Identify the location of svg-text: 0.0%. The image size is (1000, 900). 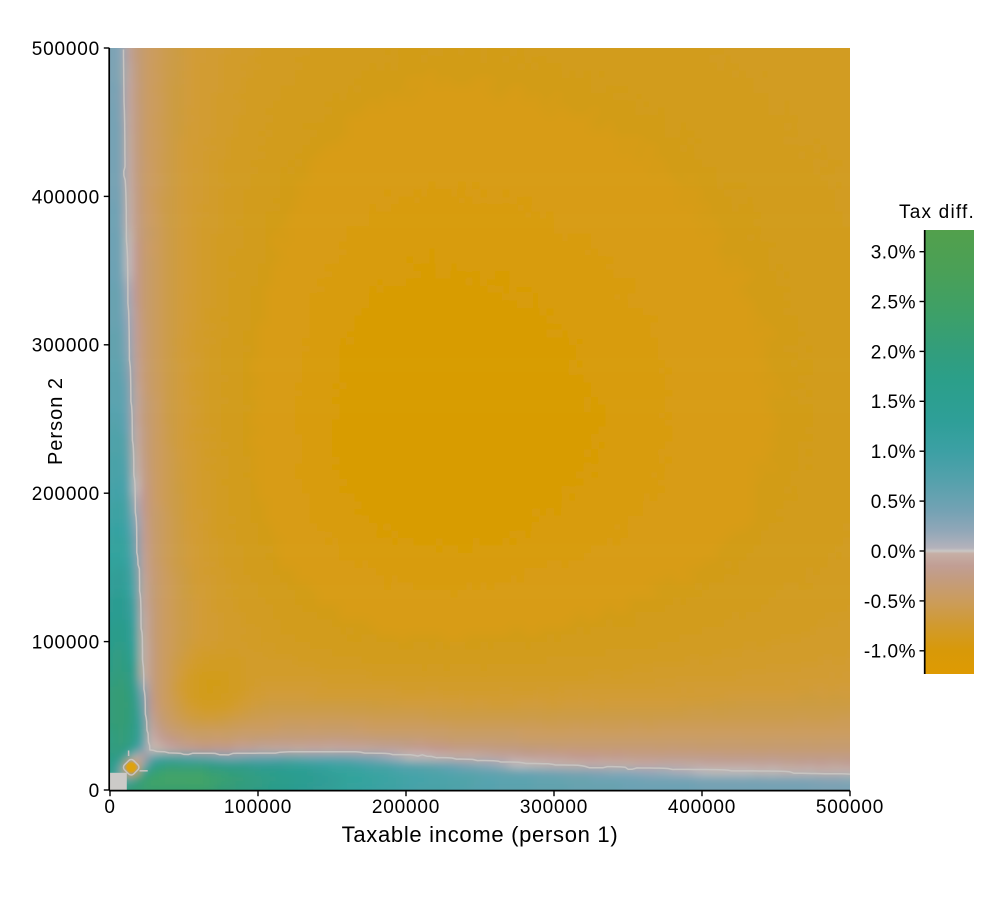
(893, 552).